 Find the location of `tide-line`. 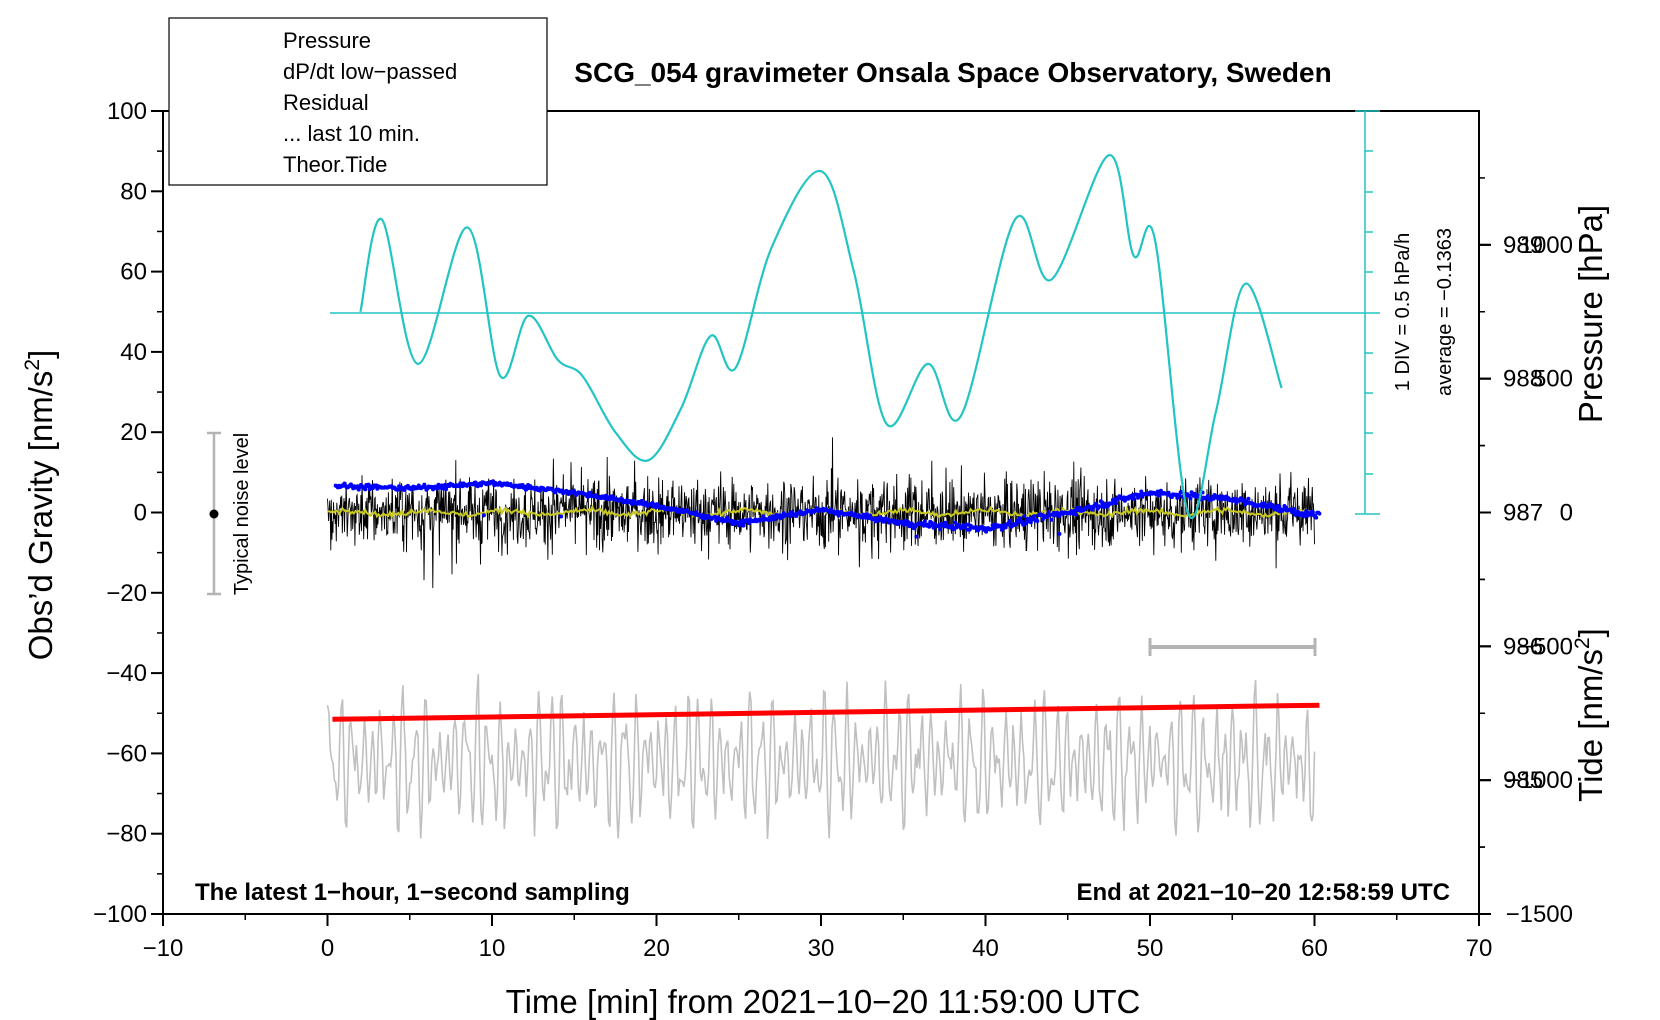

tide-line is located at coordinates (826, 712).